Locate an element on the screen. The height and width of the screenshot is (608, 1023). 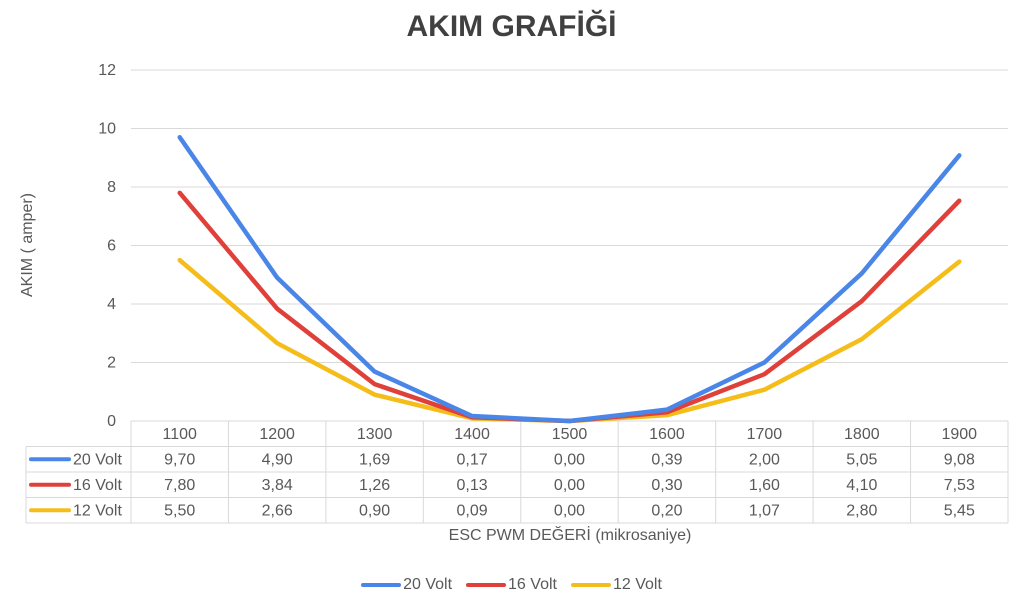
legend-swatch-12-volt is located at coordinates (590, 585).